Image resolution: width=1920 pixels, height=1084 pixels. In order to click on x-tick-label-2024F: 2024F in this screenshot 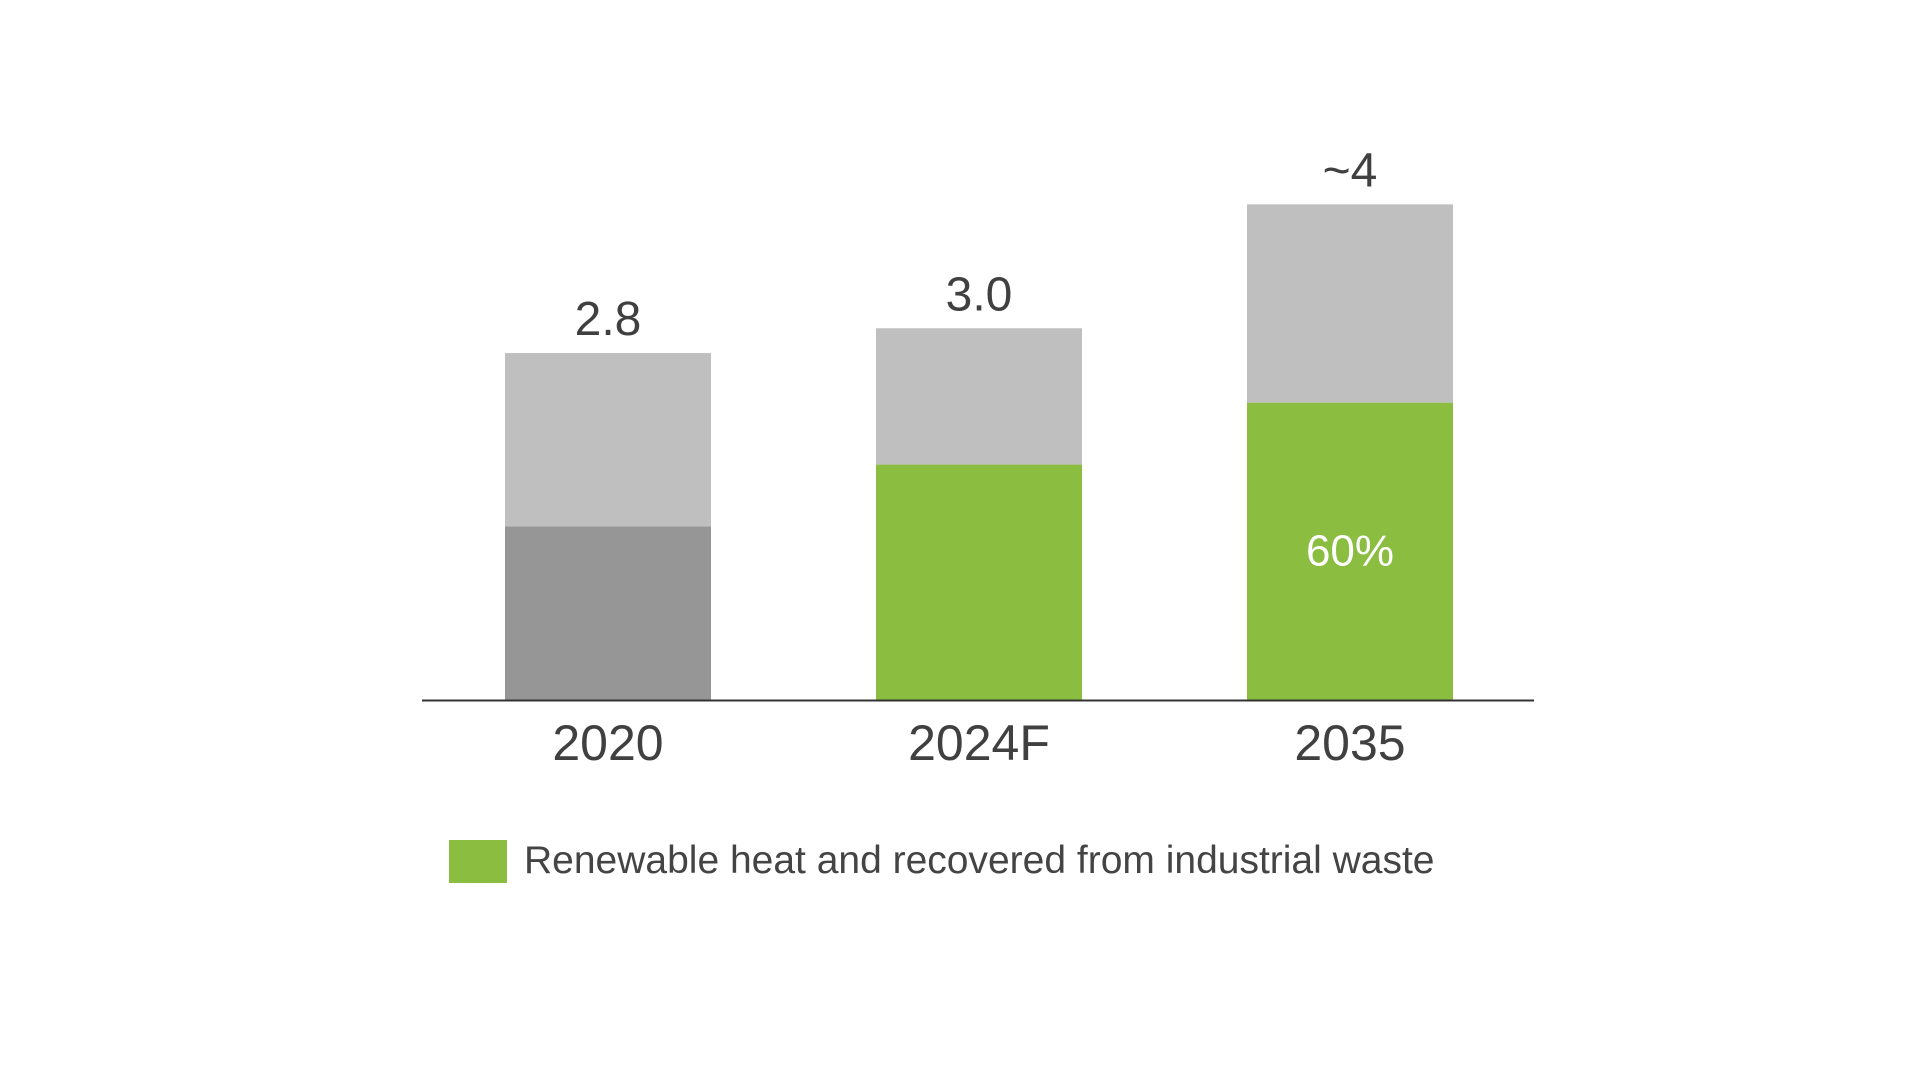, I will do `click(979, 743)`.